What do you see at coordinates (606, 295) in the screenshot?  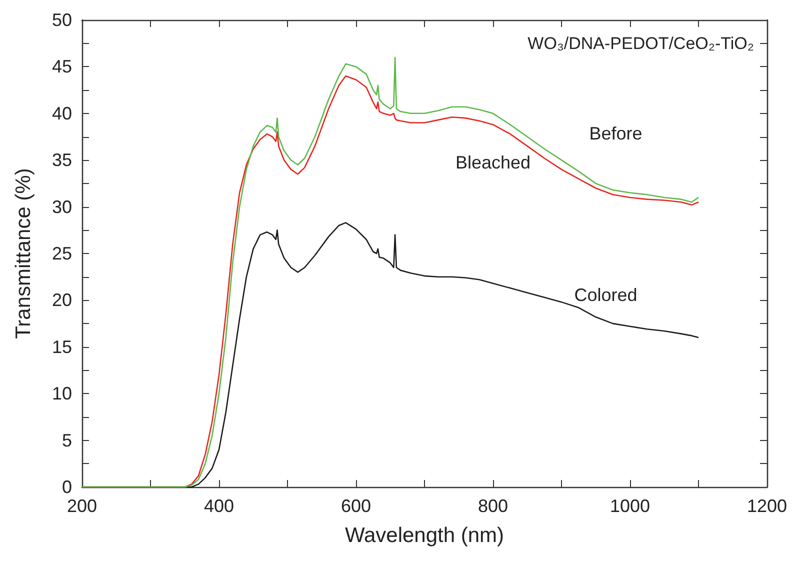 I see `series-label: Colored` at bounding box center [606, 295].